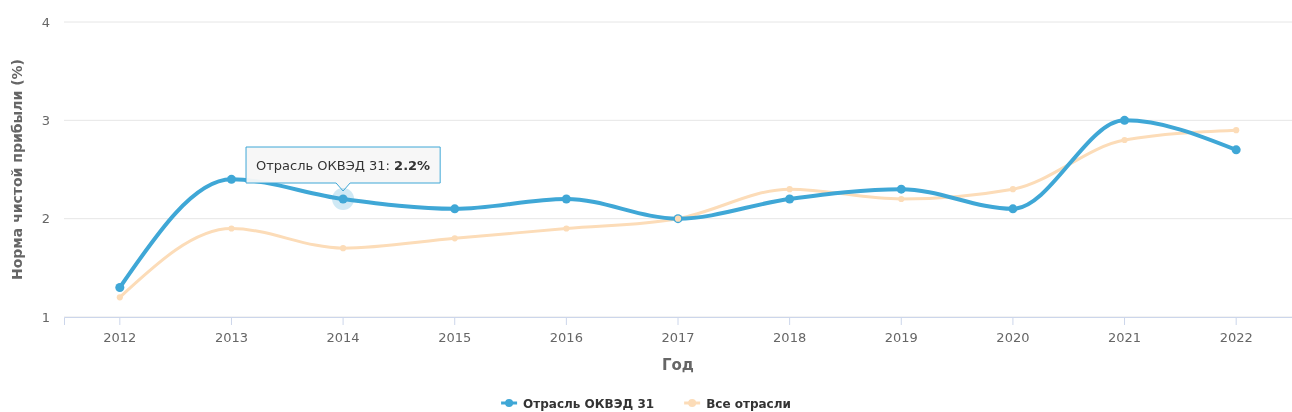 This screenshot has width=1292, height=412. What do you see at coordinates (589, 403) in the screenshot?
I see `legend-label: Отрасль ОКВЭД 31` at bounding box center [589, 403].